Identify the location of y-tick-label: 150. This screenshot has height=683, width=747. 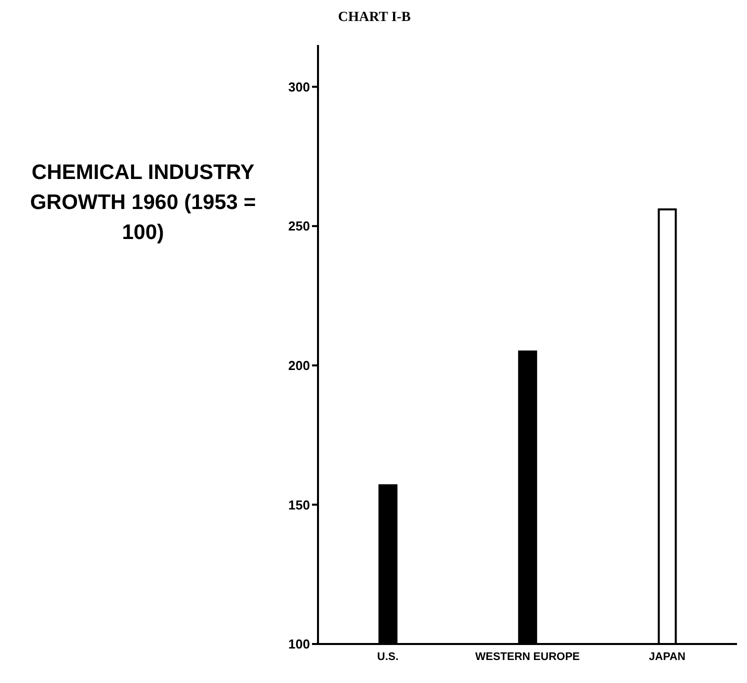
(299, 504).